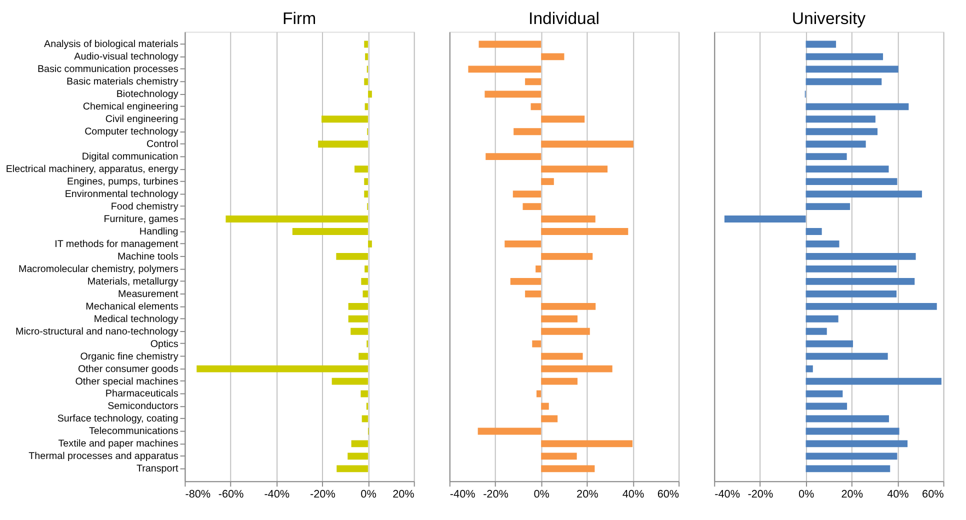 The width and height of the screenshot is (966, 520). What do you see at coordinates (198, 494) in the screenshot?
I see `x-tick-label: -80%` at bounding box center [198, 494].